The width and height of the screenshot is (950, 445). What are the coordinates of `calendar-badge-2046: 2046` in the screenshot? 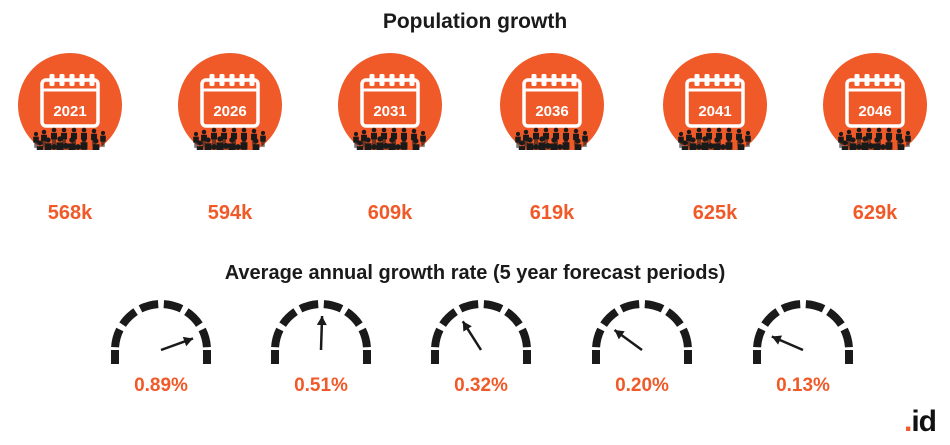 It's located at (875, 101).